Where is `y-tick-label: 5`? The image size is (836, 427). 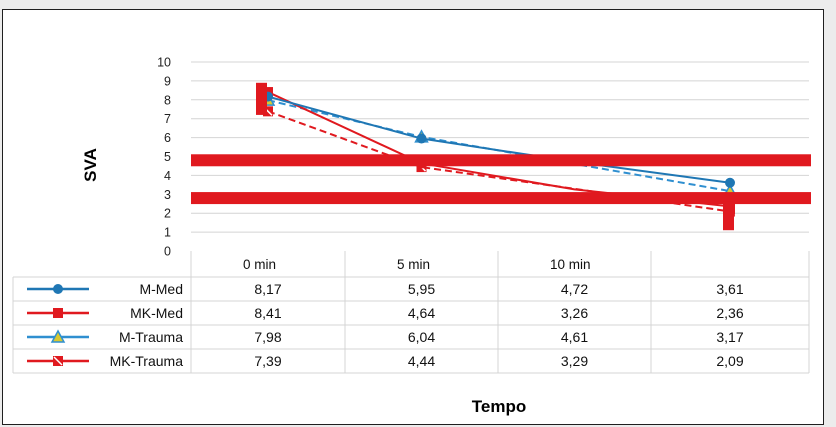 y-tick-label: 5 is located at coordinates (167, 157).